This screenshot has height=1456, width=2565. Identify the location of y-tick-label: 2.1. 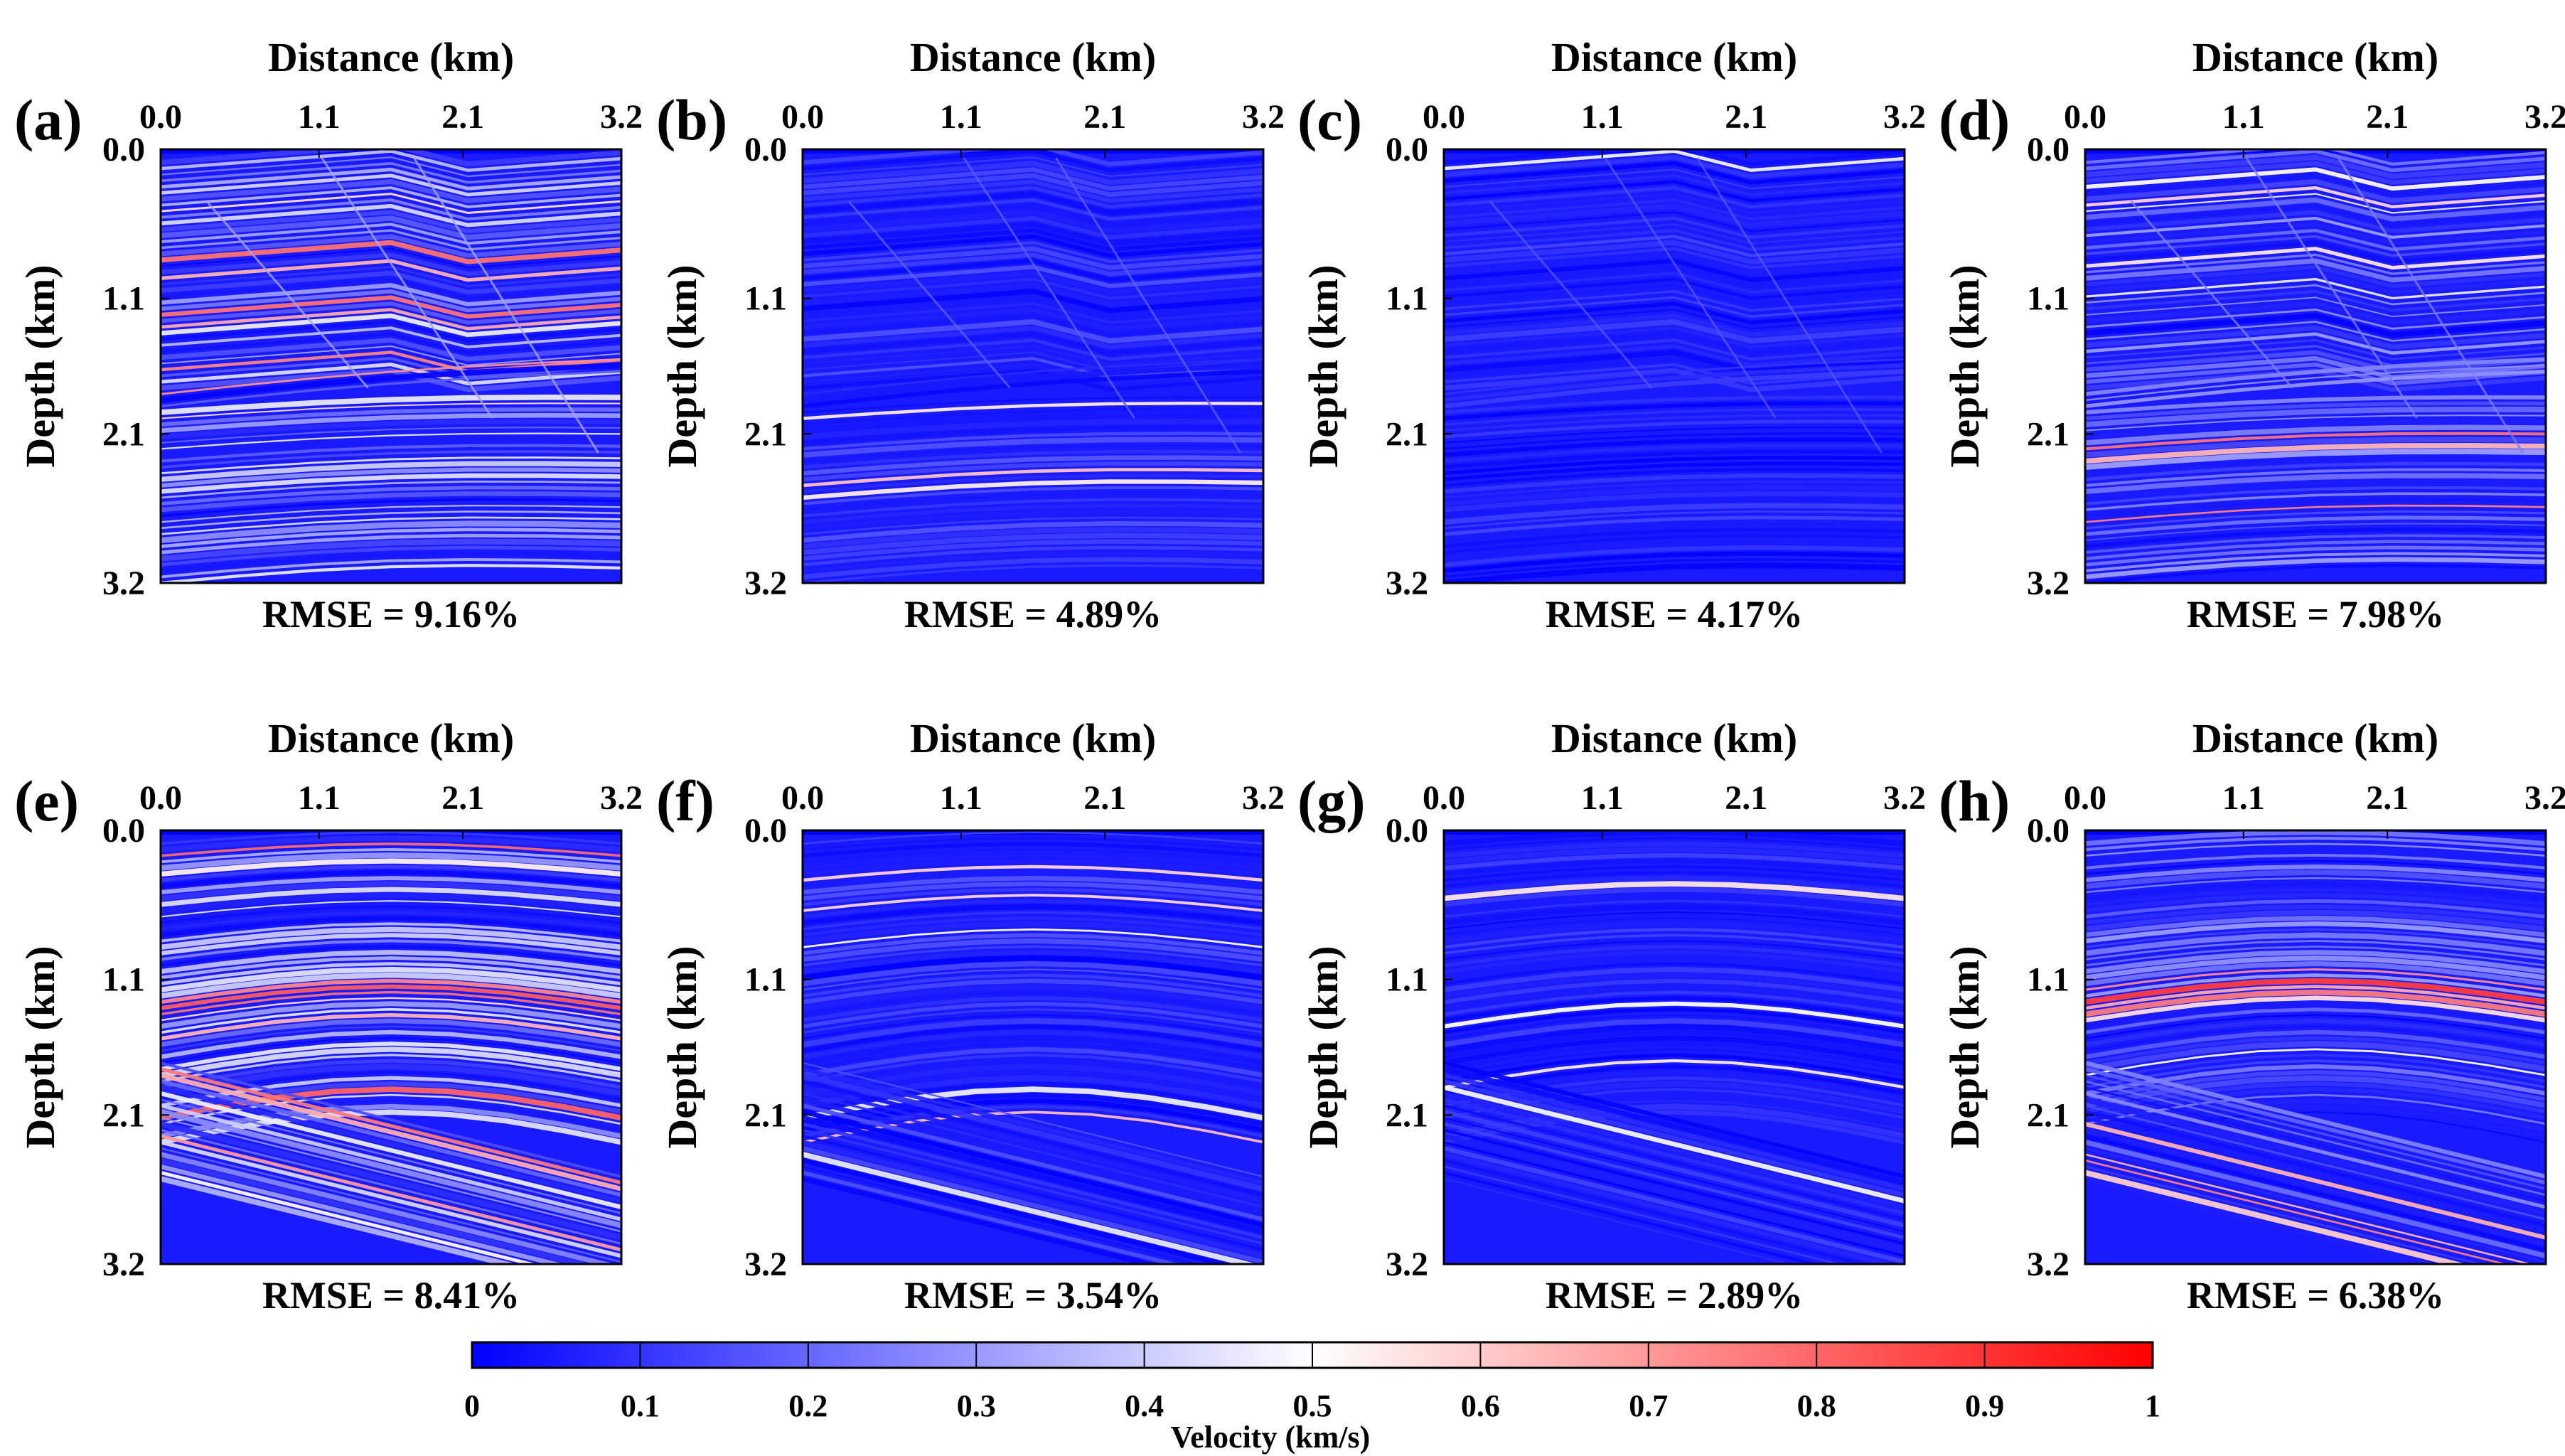
(2048, 1115).